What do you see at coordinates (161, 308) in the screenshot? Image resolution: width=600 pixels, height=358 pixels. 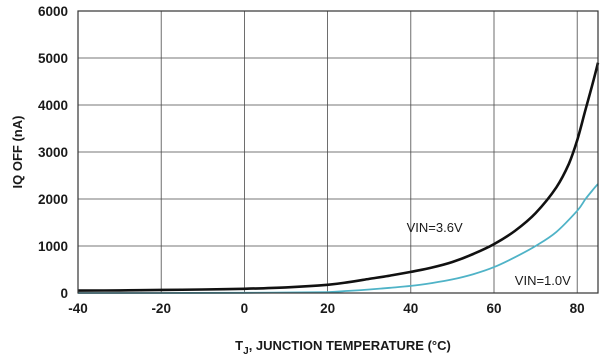 I see `x-tick-label: -20` at bounding box center [161, 308].